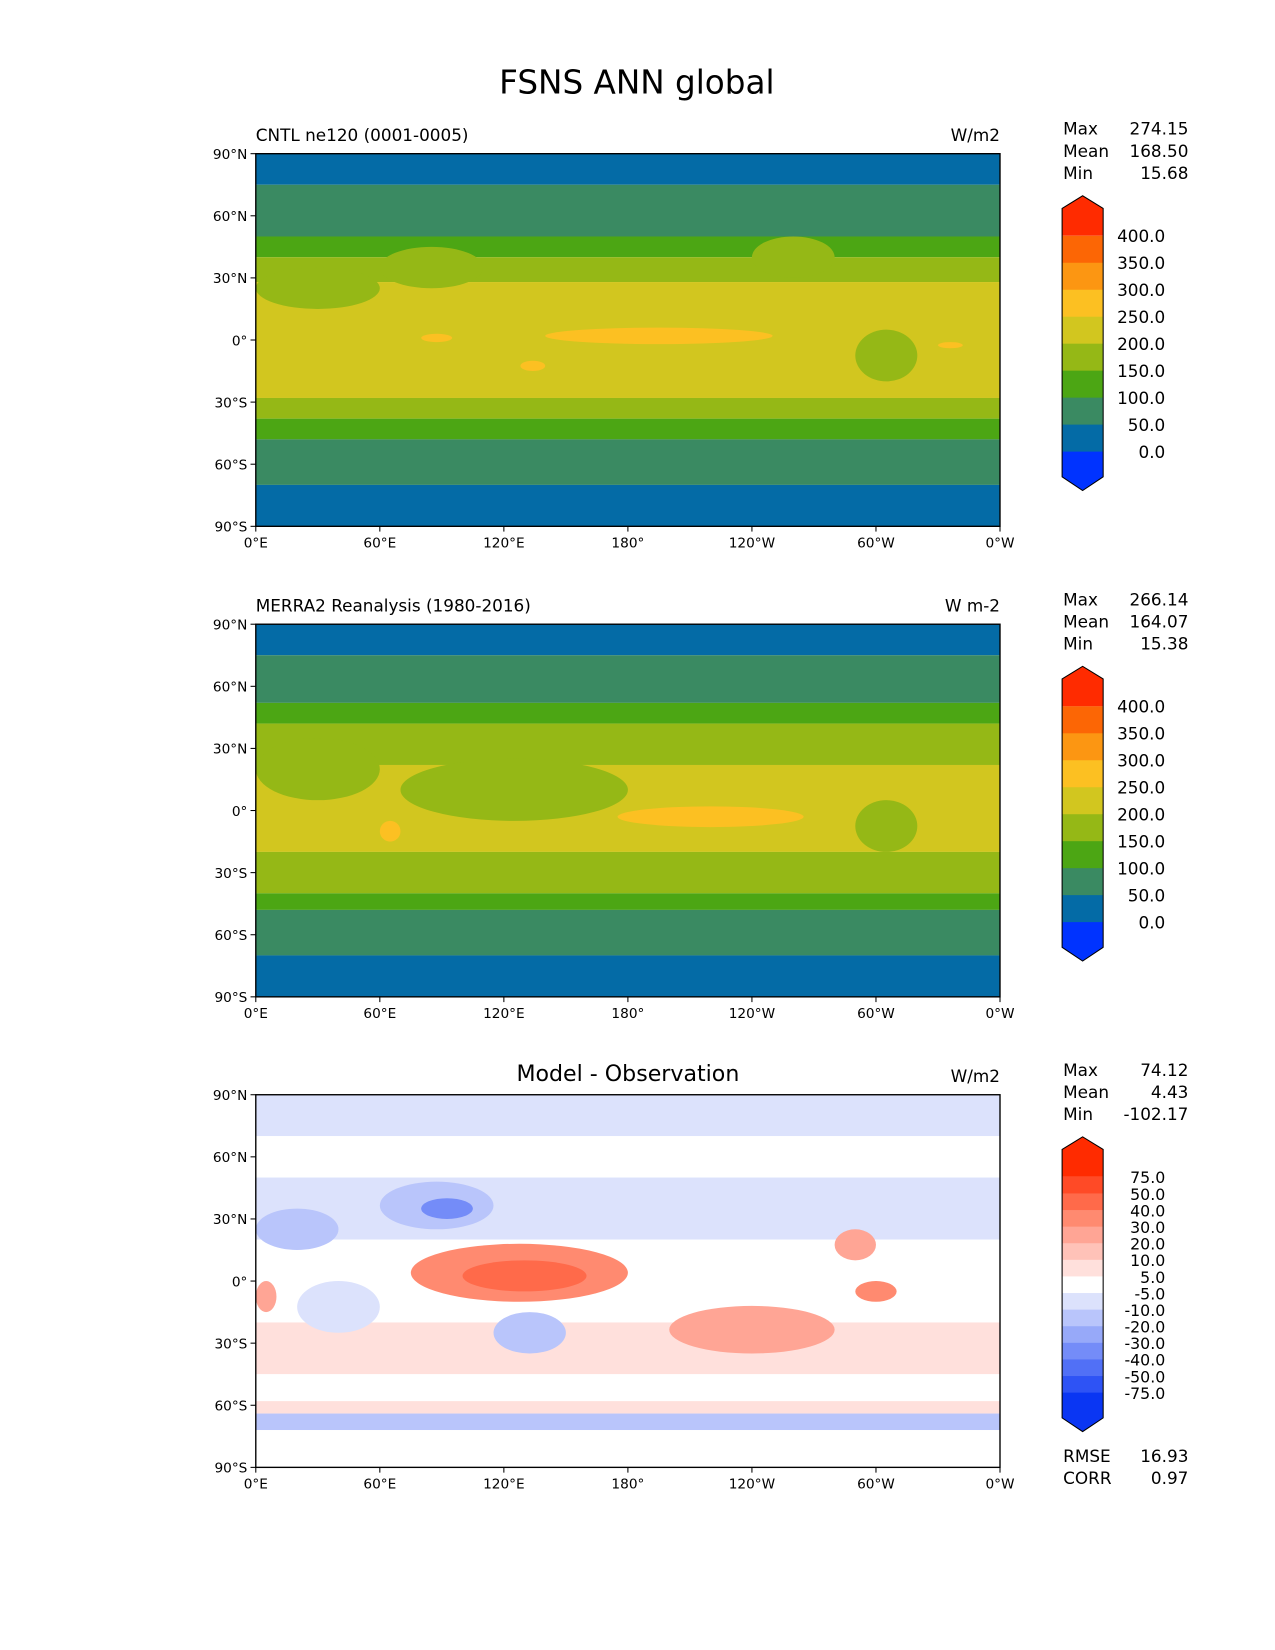 Image resolution: width=1275 pixels, height=1650 pixels. I want to click on stat-label-corr: CORR, so click(1087, 1478).